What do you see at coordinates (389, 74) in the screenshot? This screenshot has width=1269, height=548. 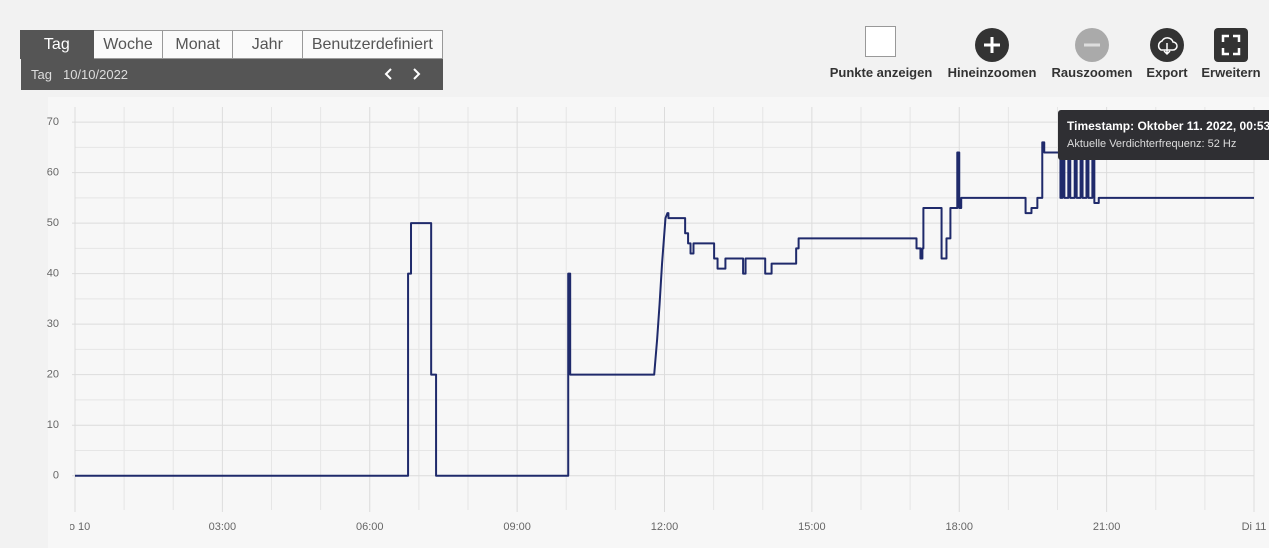 I see `prev-button` at bounding box center [389, 74].